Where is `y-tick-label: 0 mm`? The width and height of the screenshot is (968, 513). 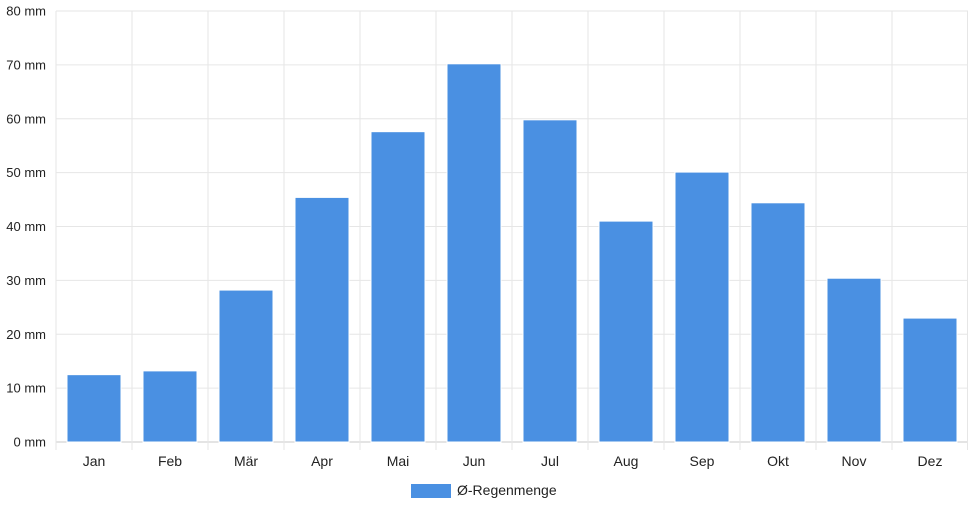
y-tick-label: 0 mm is located at coordinates (30, 442).